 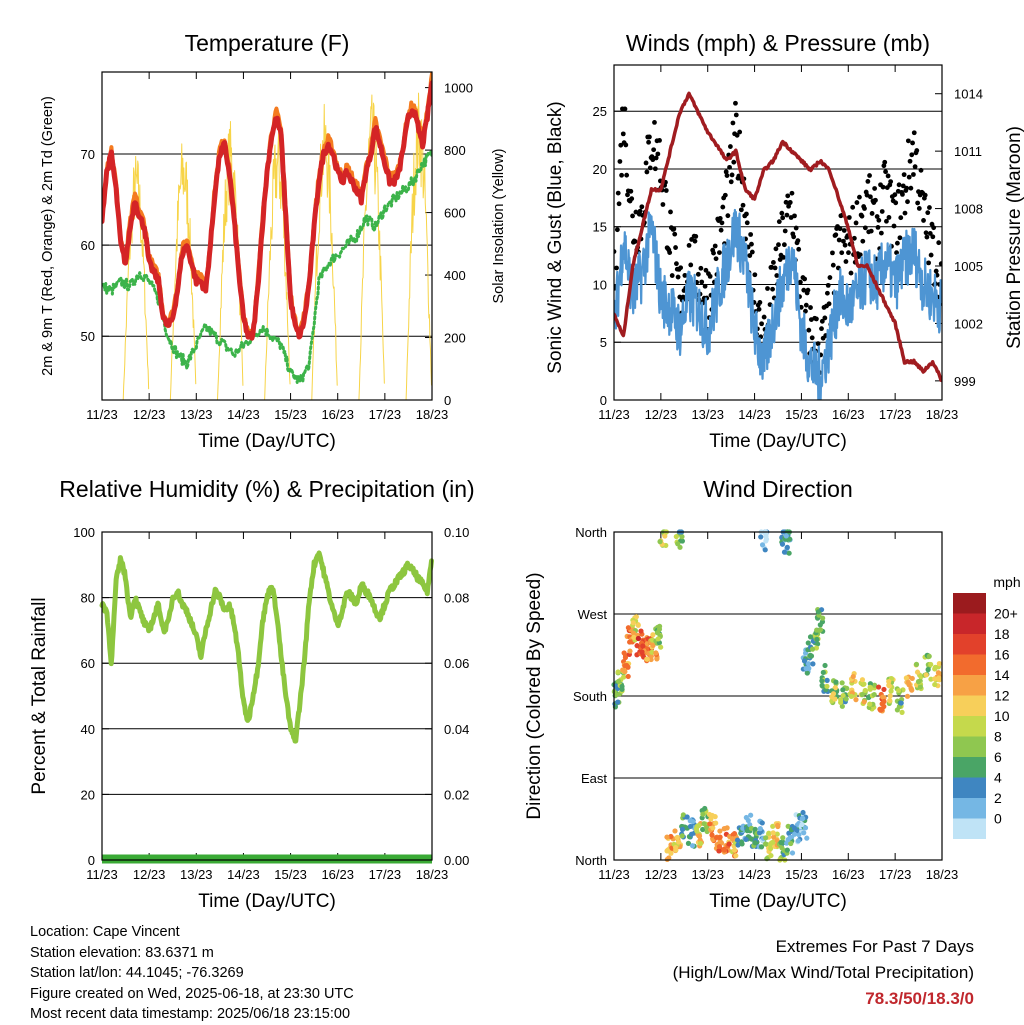 I want to click on y-axis-label: Sonic Wind & Gust (Blue, Black), so click(x=555, y=237).